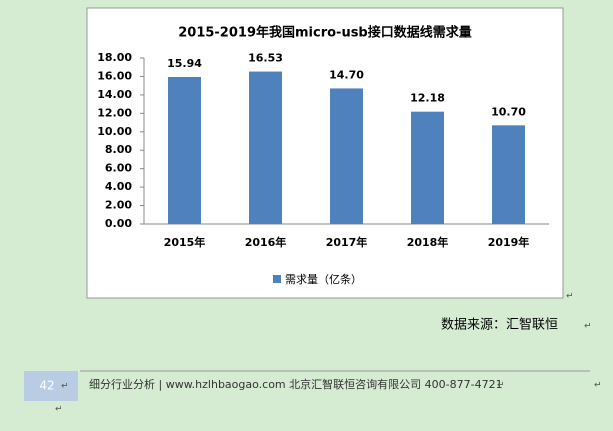 The width and height of the screenshot is (613, 431). What do you see at coordinates (266, 242) in the screenshot?
I see `x-tick-label: 2016年` at bounding box center [266, 242].